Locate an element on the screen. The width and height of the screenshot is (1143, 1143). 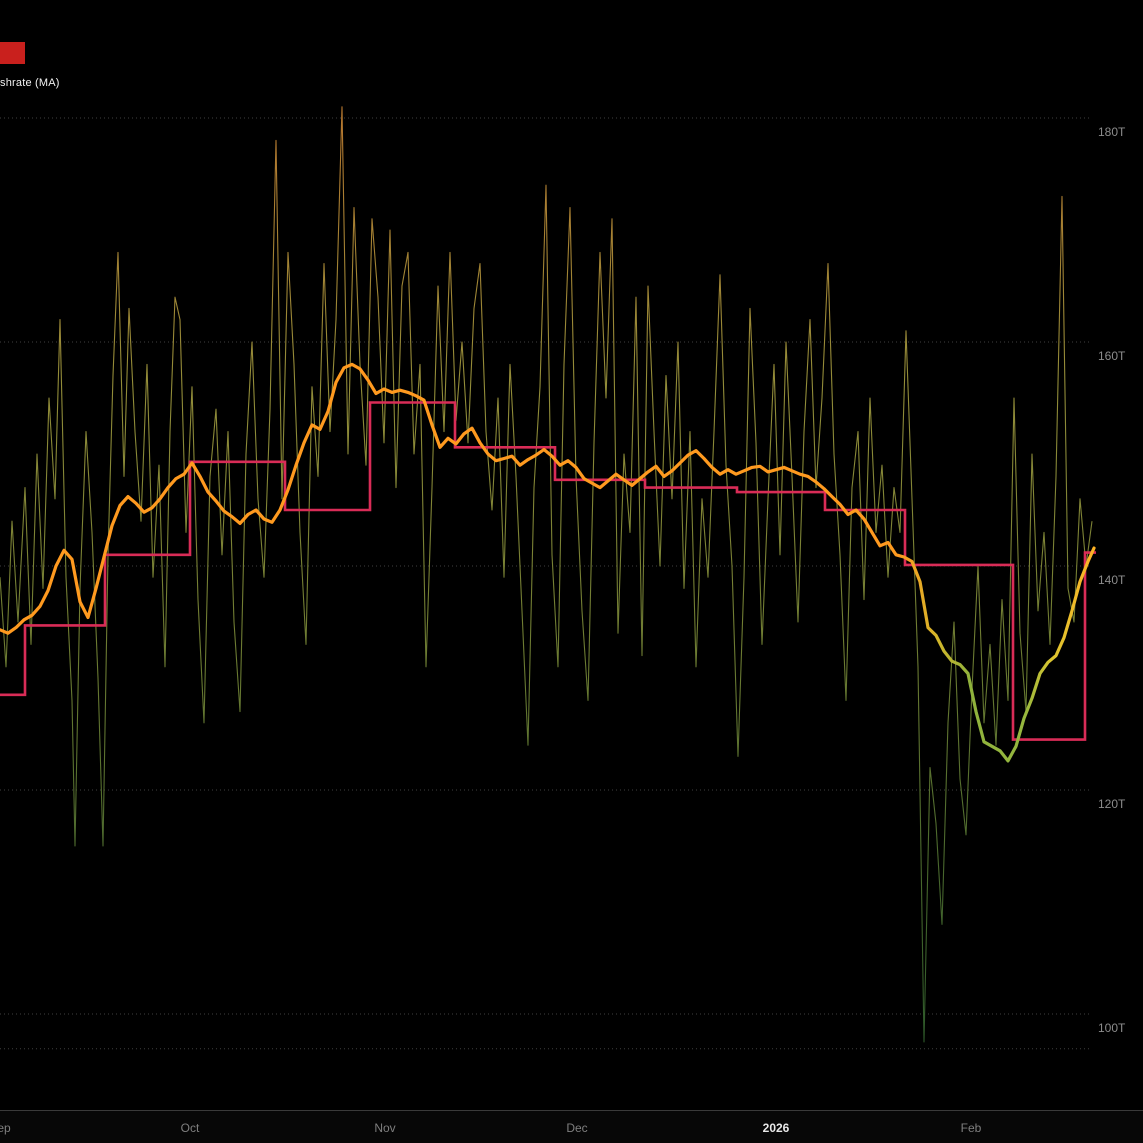
x-axis-tick-Oct: Oct is located at coordinates (190, 1128).